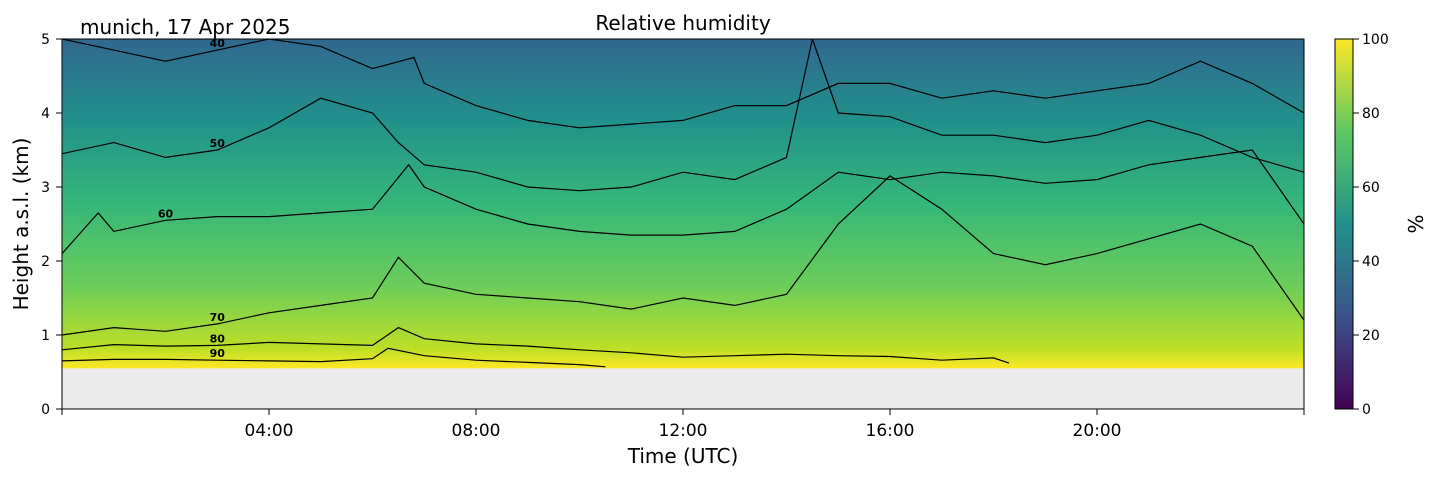 The width and height of the screenshot is (1429, 478). I want to click on colorbar: 0 20 40 60 80 100 %, so click(1380, 225).